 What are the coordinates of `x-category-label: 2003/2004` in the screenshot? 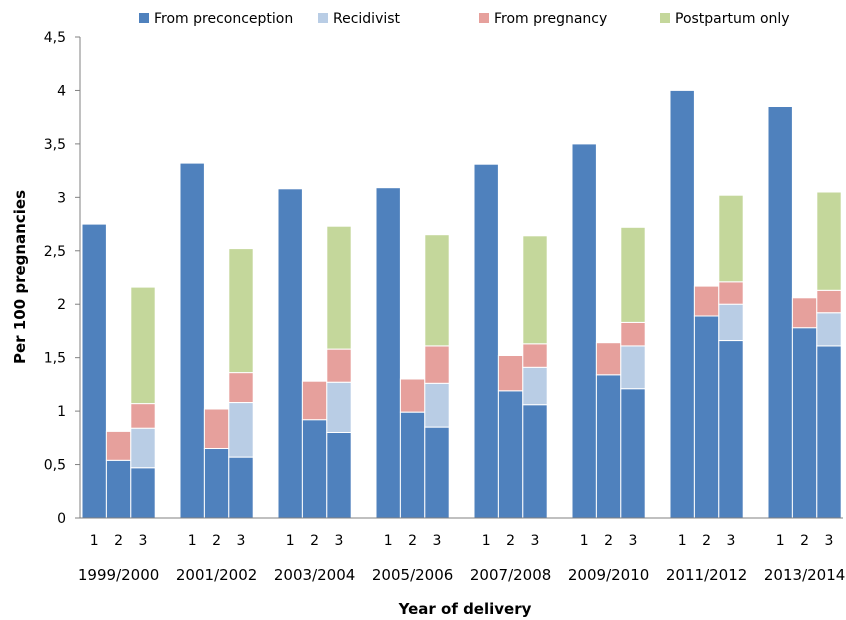 It's located at (314, 575).